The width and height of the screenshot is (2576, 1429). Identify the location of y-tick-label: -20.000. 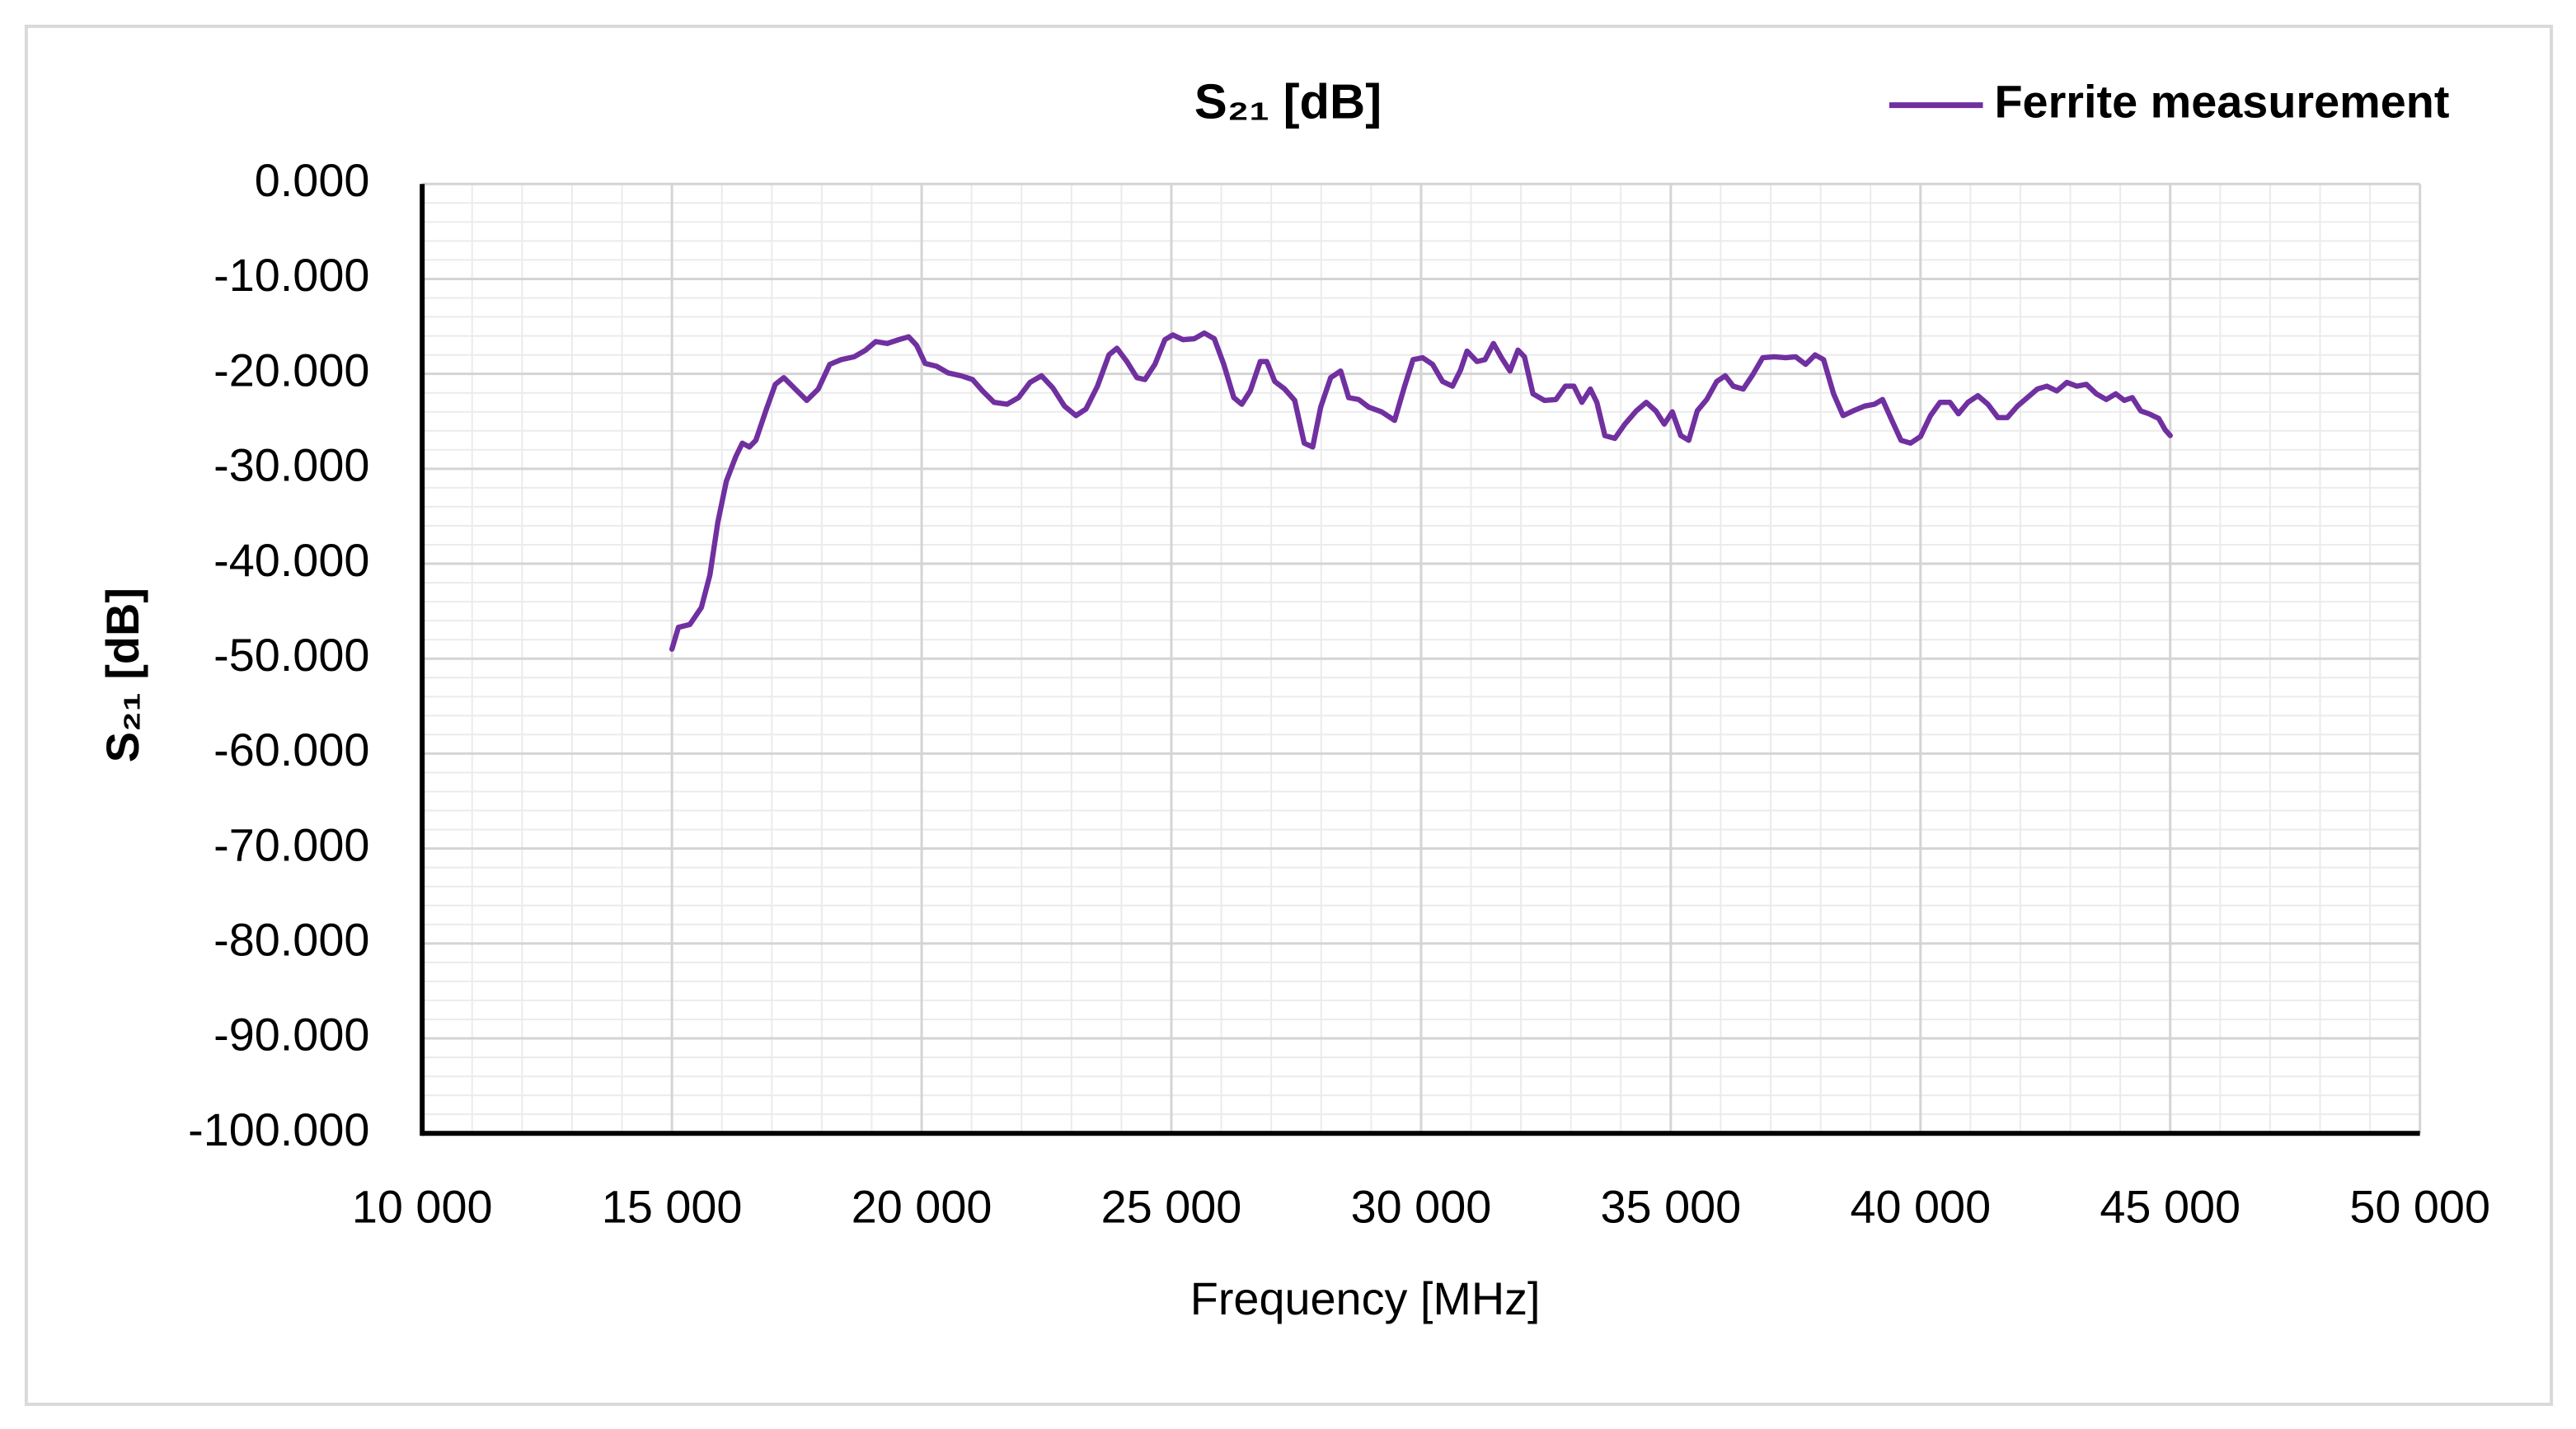
(291, 370).